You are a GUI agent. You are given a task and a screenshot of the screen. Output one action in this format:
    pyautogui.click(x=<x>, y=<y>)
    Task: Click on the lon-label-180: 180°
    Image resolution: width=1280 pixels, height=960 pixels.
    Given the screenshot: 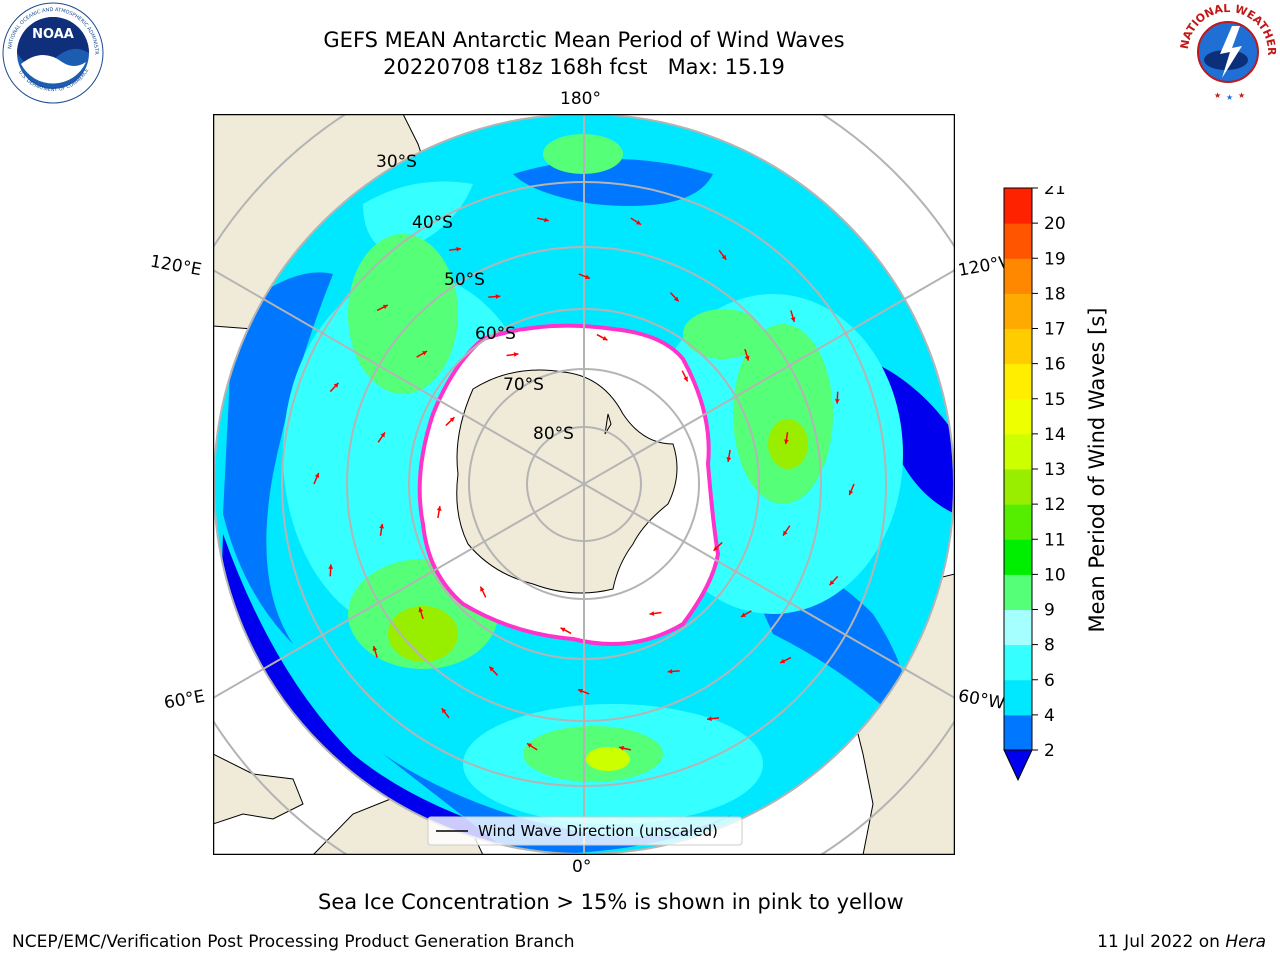 What is the action you would take?
    pyautogui.click(x=580, y=99)
    